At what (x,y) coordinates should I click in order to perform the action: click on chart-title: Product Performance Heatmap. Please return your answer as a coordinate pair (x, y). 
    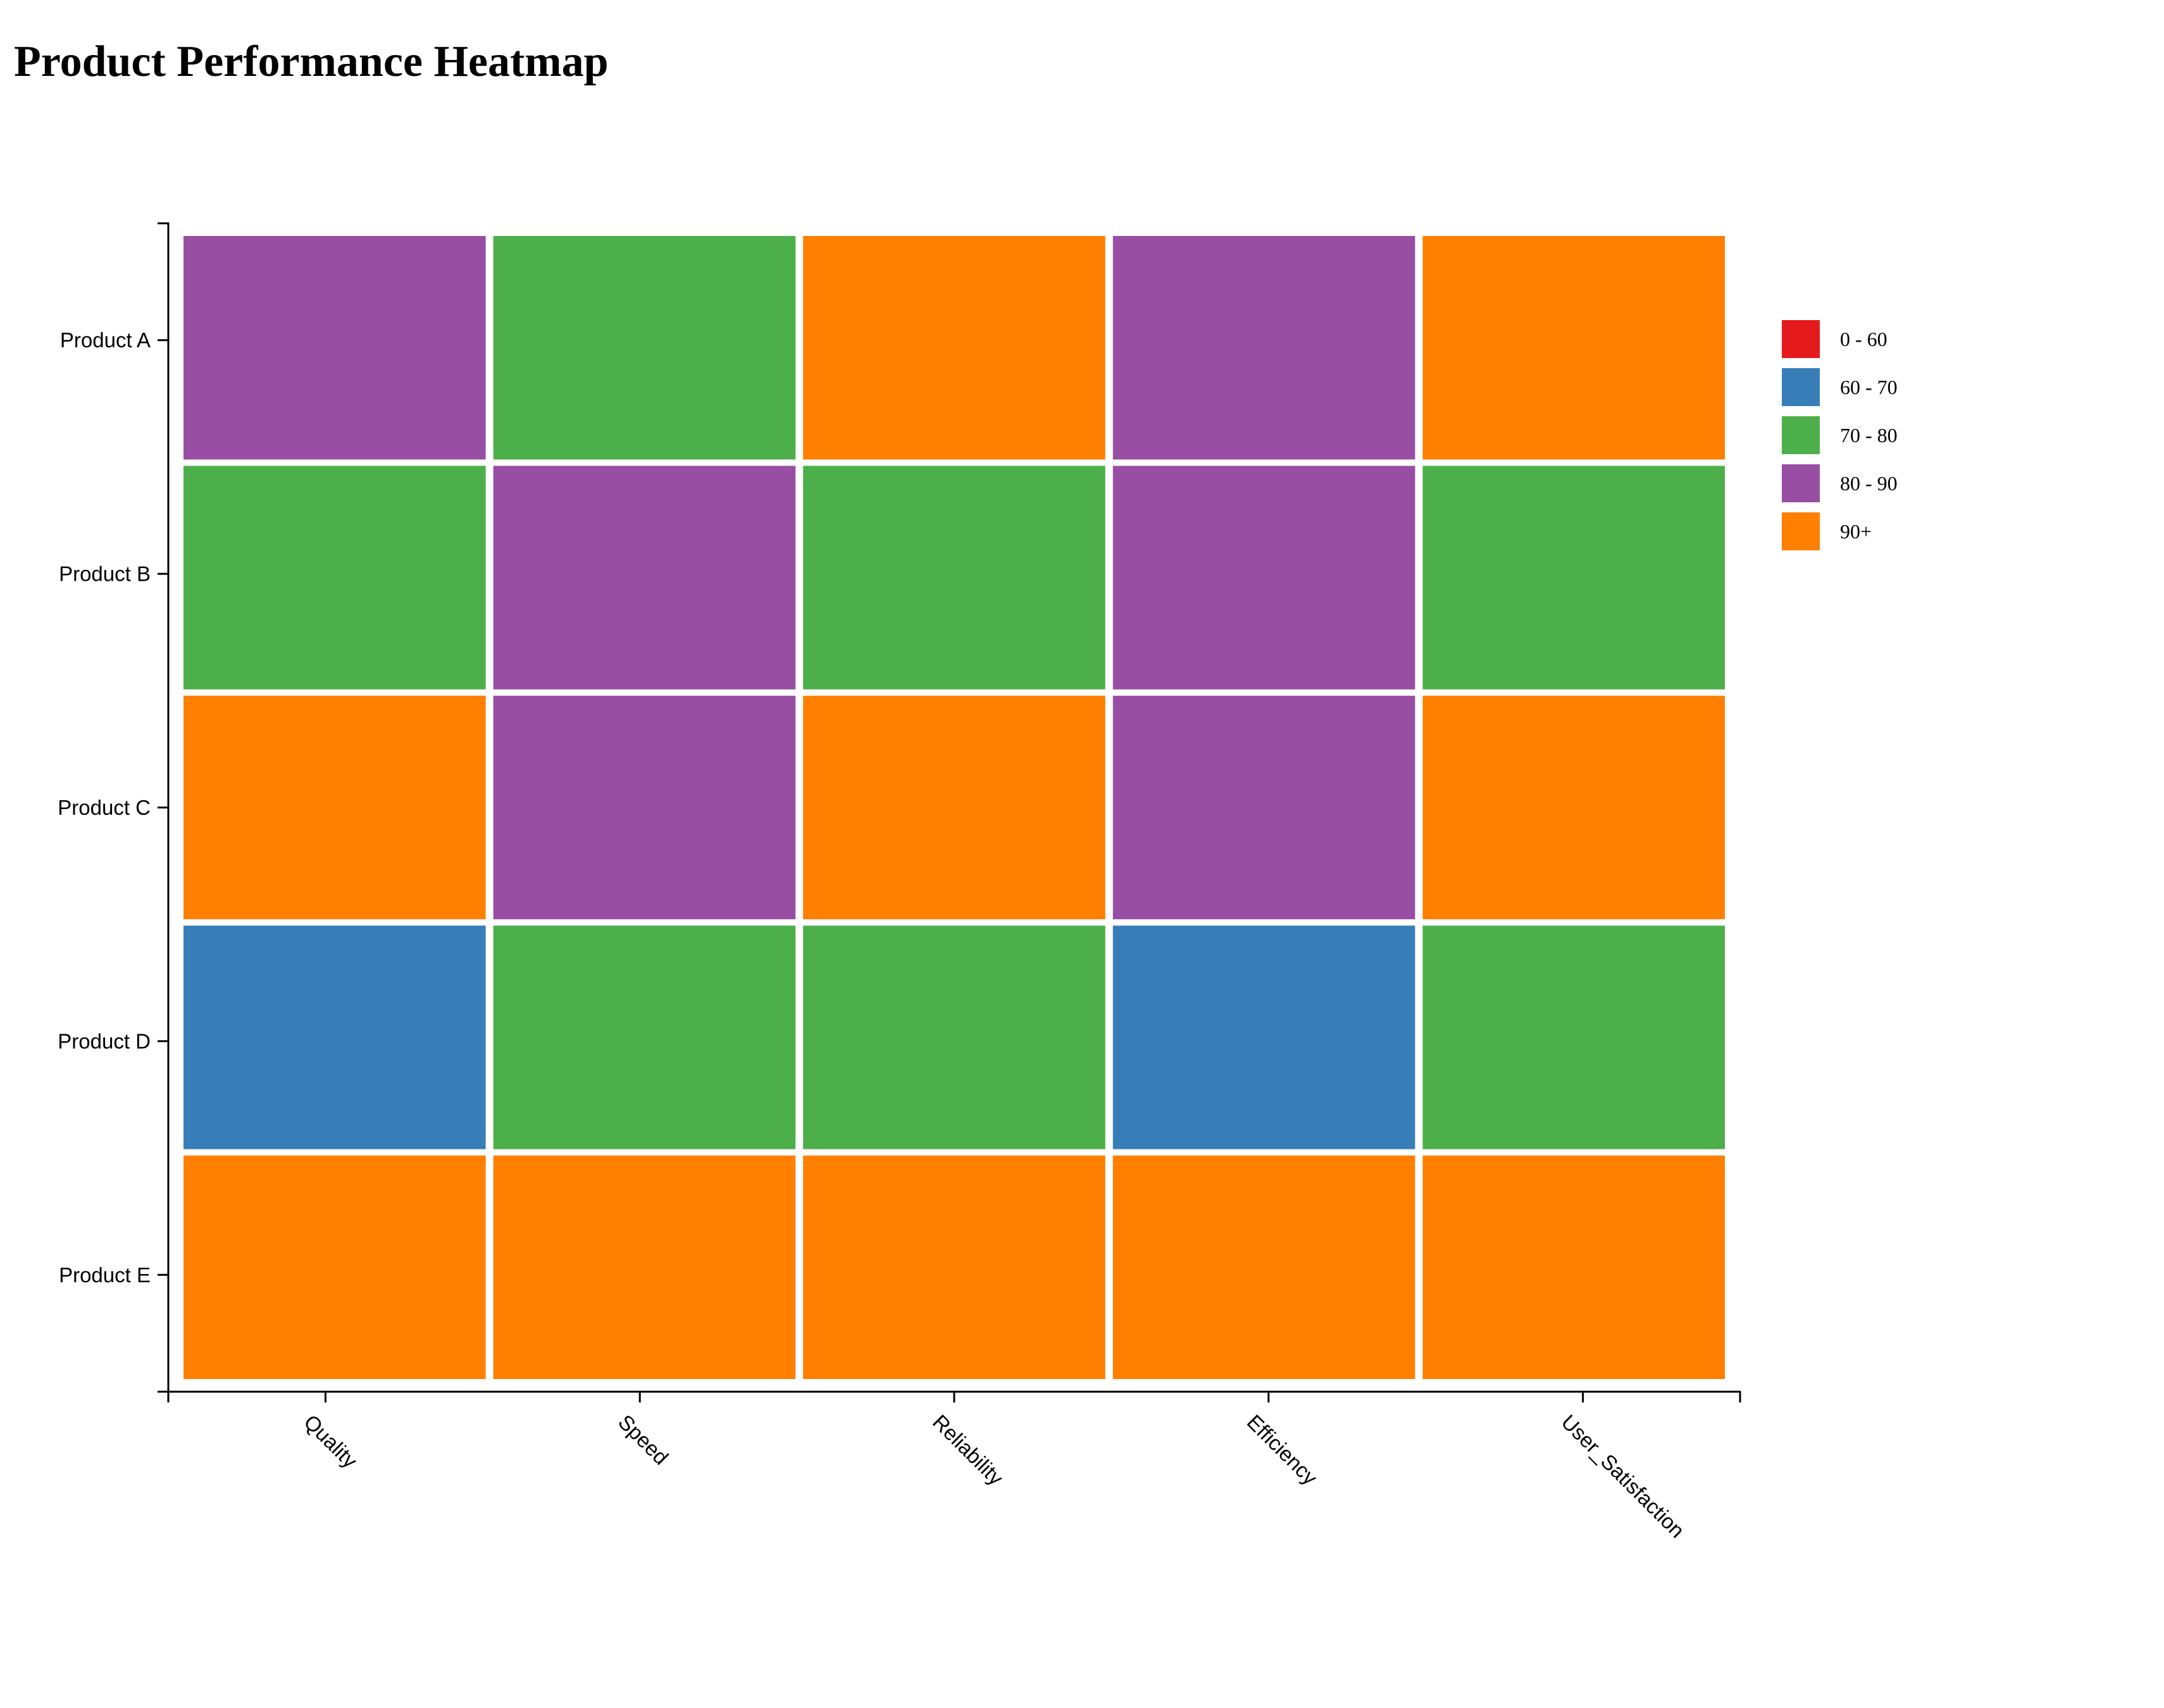
    Looking at the image, I should click on (311, 61).